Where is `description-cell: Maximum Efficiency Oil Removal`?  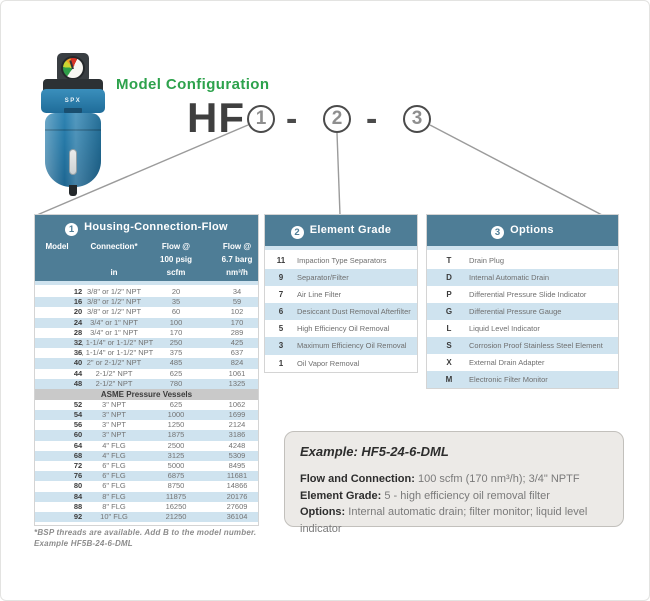 description-cell: Maximum Efficiency Oil Removal is located at coordinates (352, 346).